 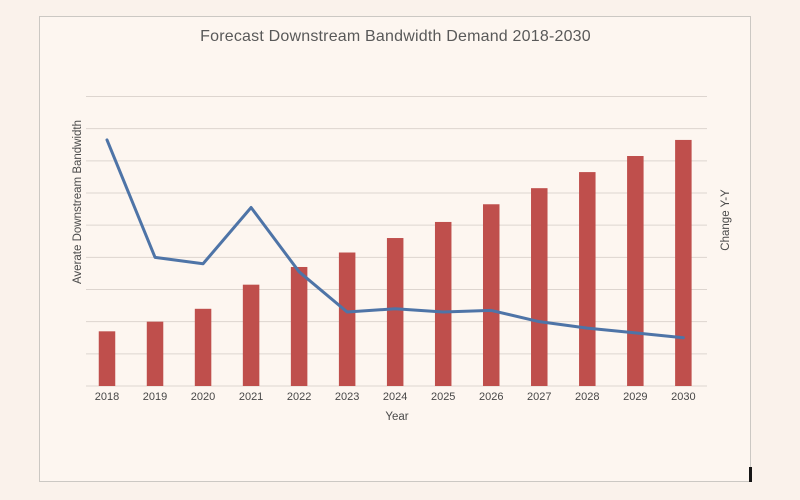 I want to click on bar-2020, so click(x=203, y=347).